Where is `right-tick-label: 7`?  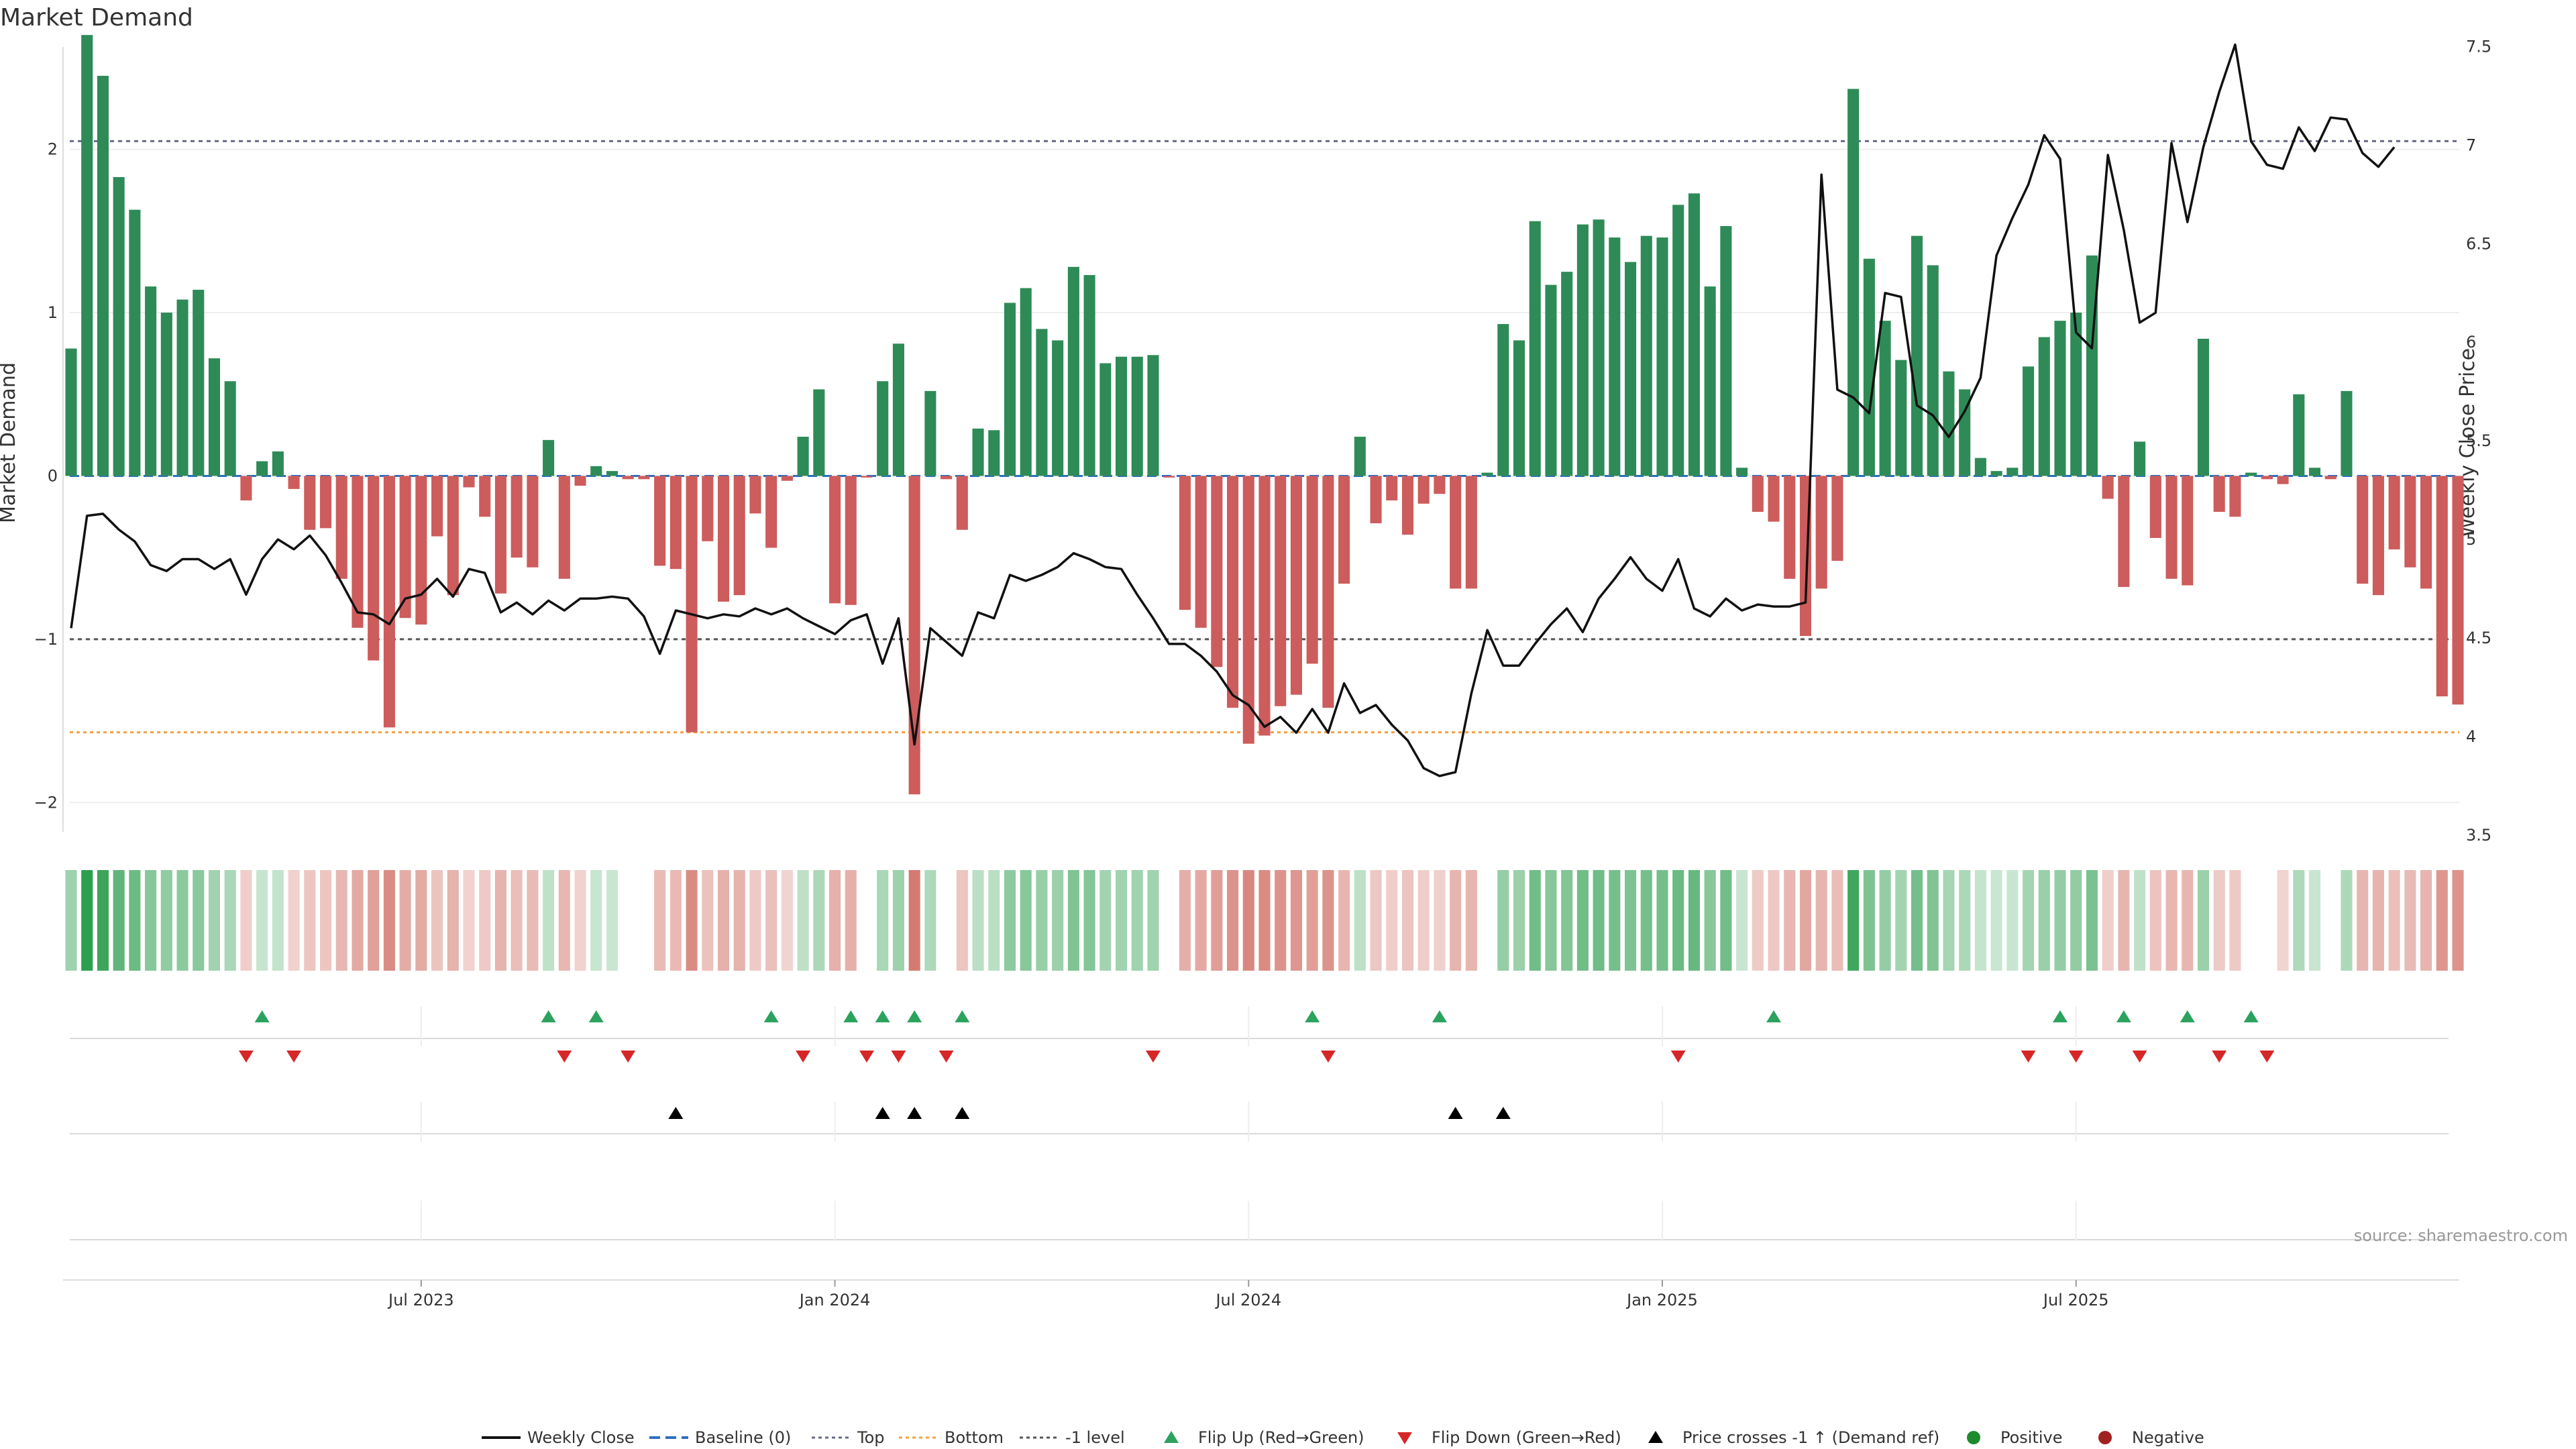 right-tick-label: 7 is located at coordinates (2471, 145).